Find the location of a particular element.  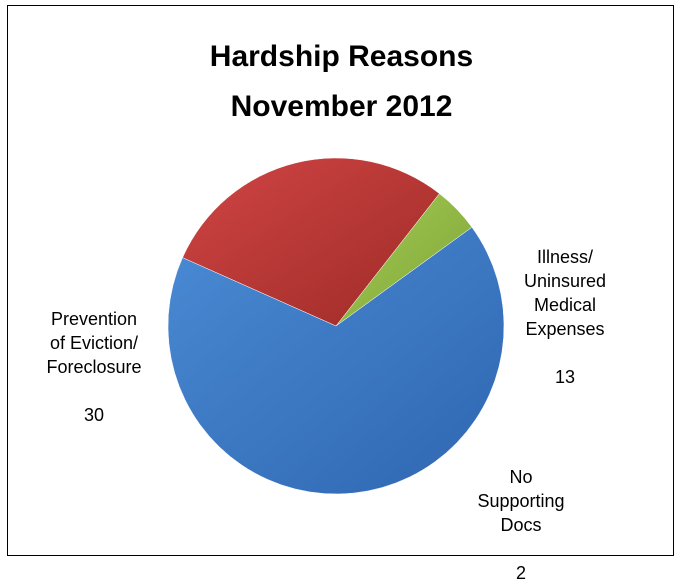

pie-slice-illness is located at coordinates (311, 242).